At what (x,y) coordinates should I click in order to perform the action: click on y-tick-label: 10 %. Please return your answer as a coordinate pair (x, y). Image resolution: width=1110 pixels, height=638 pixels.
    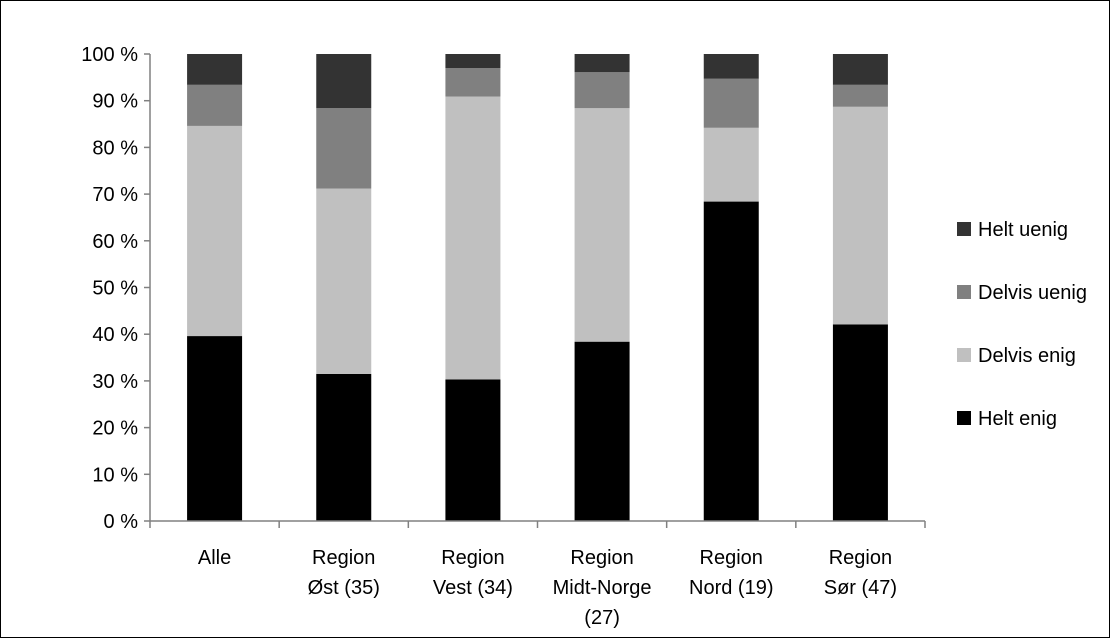
    Looking at the image, I should click on (115, 475).